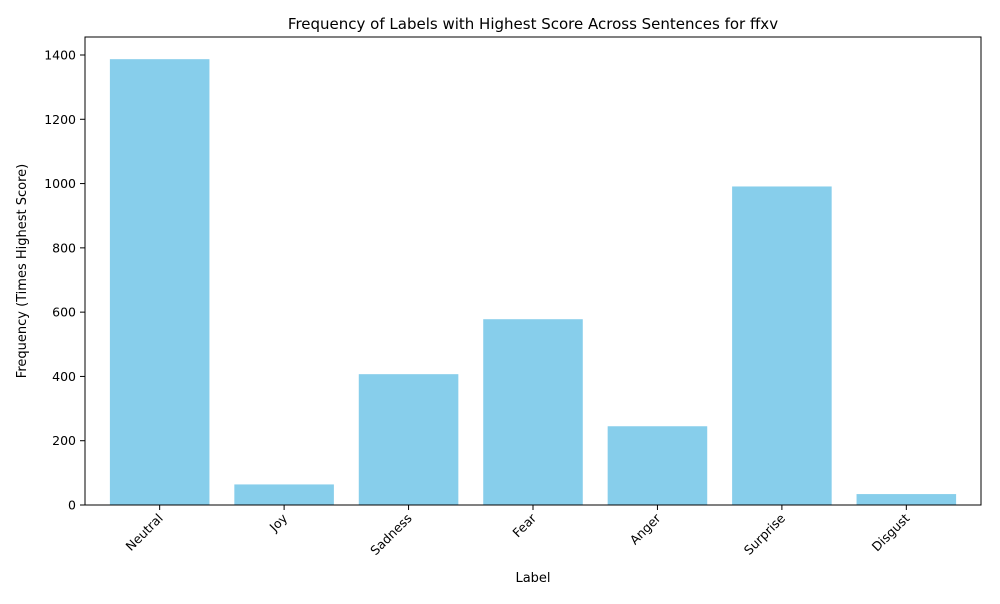 The height and width of the screenshot is (604, 1000). Describe the element at coordinates (284, 494) in the screenshot. I see `bar-joy` at that location.